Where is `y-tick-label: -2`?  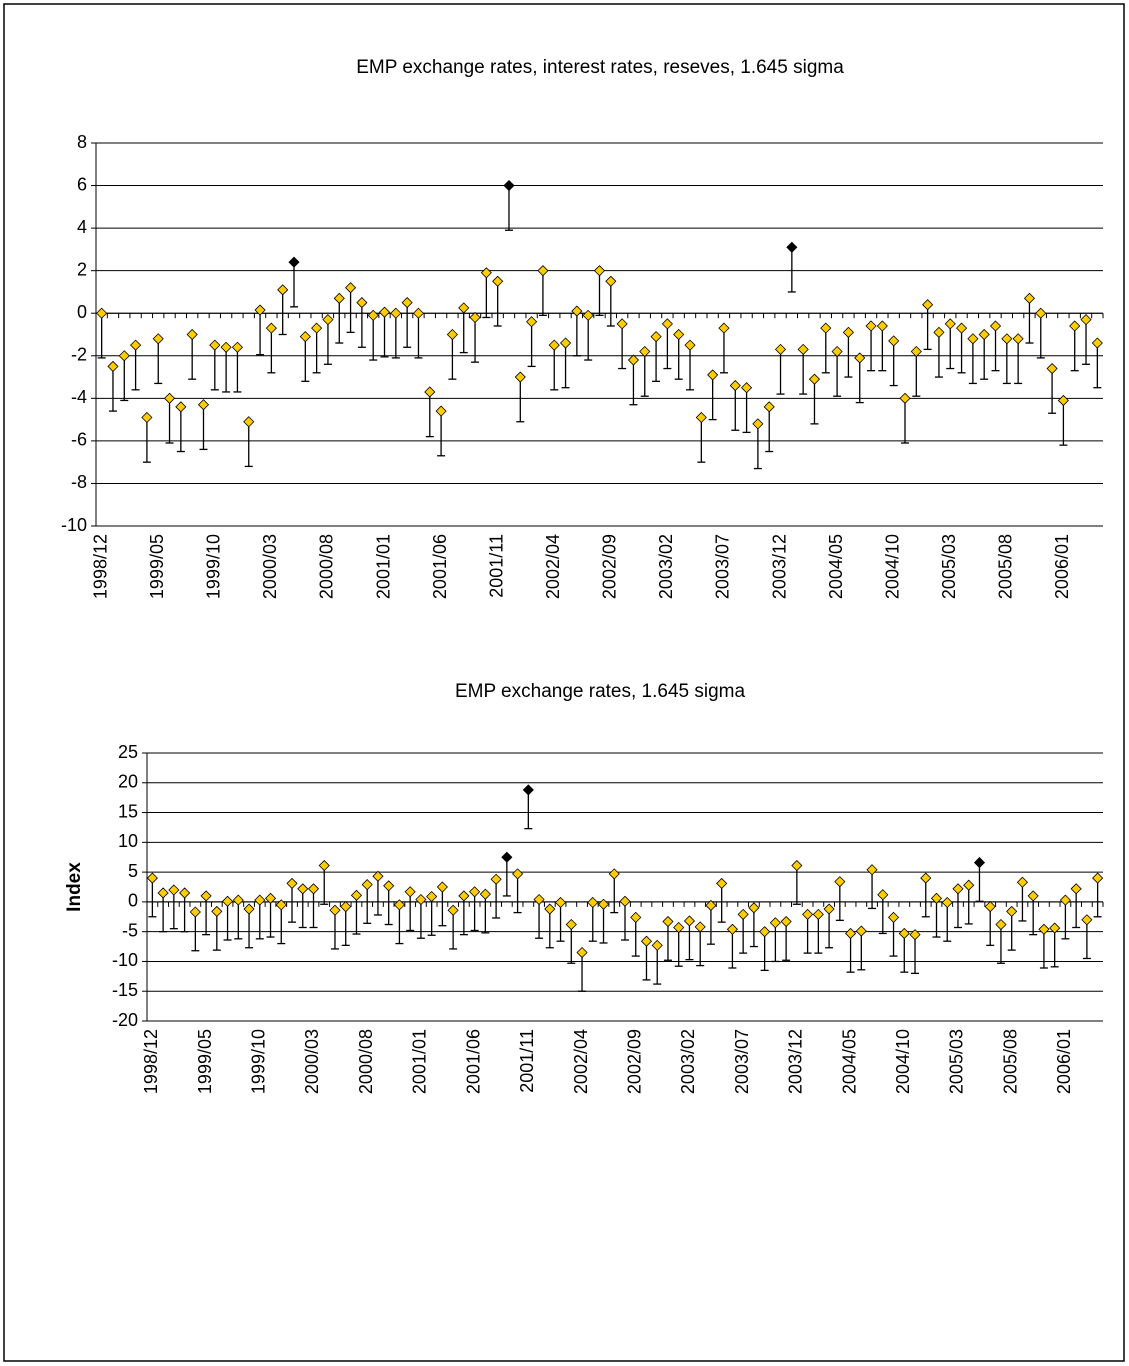 y-tick-label: -2 is located at coordinates (79, 355).